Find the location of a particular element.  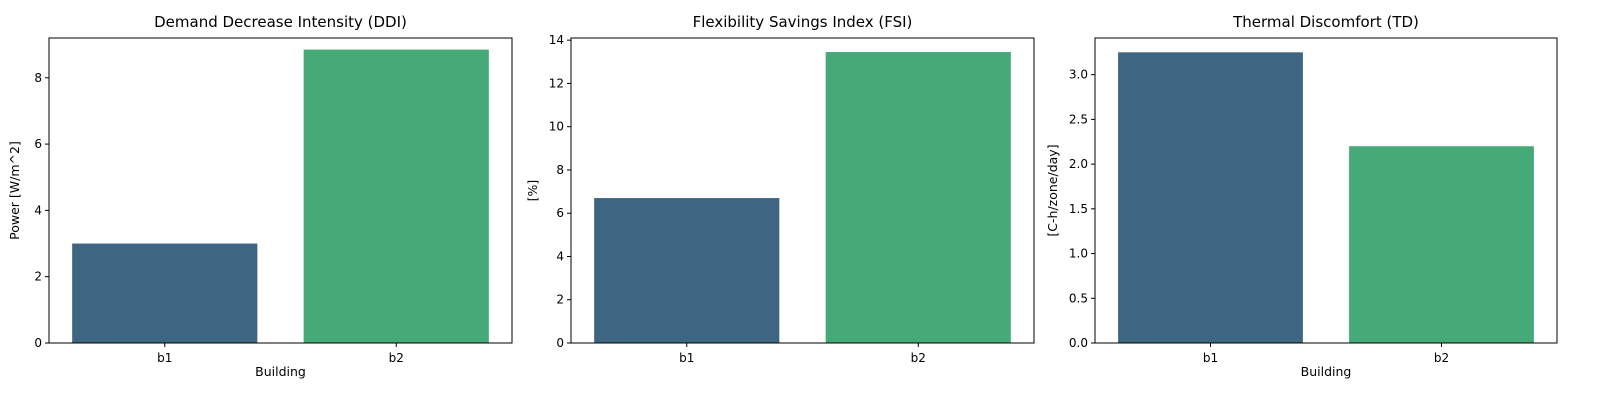

y-tick-label: 0.0 is located at coordinates (1078, 343).